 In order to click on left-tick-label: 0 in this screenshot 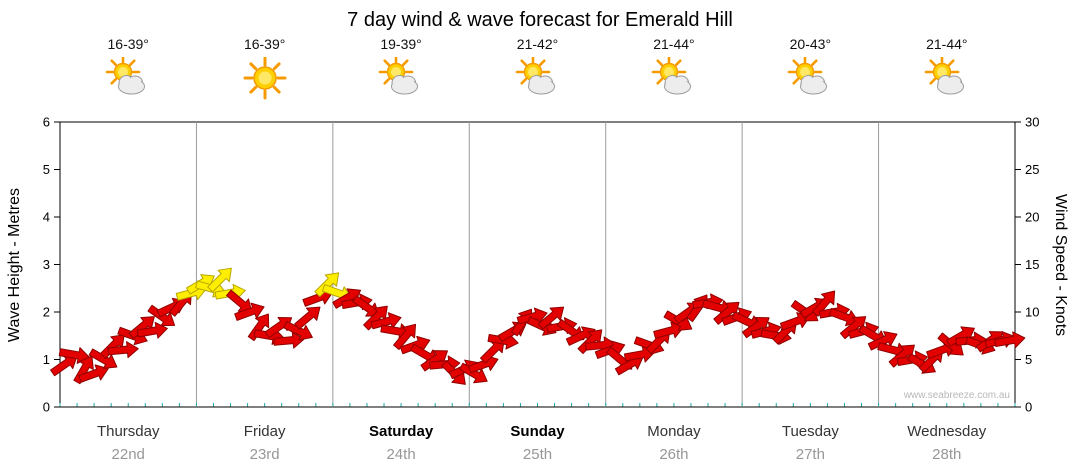, I will do `click(46, 407)`.